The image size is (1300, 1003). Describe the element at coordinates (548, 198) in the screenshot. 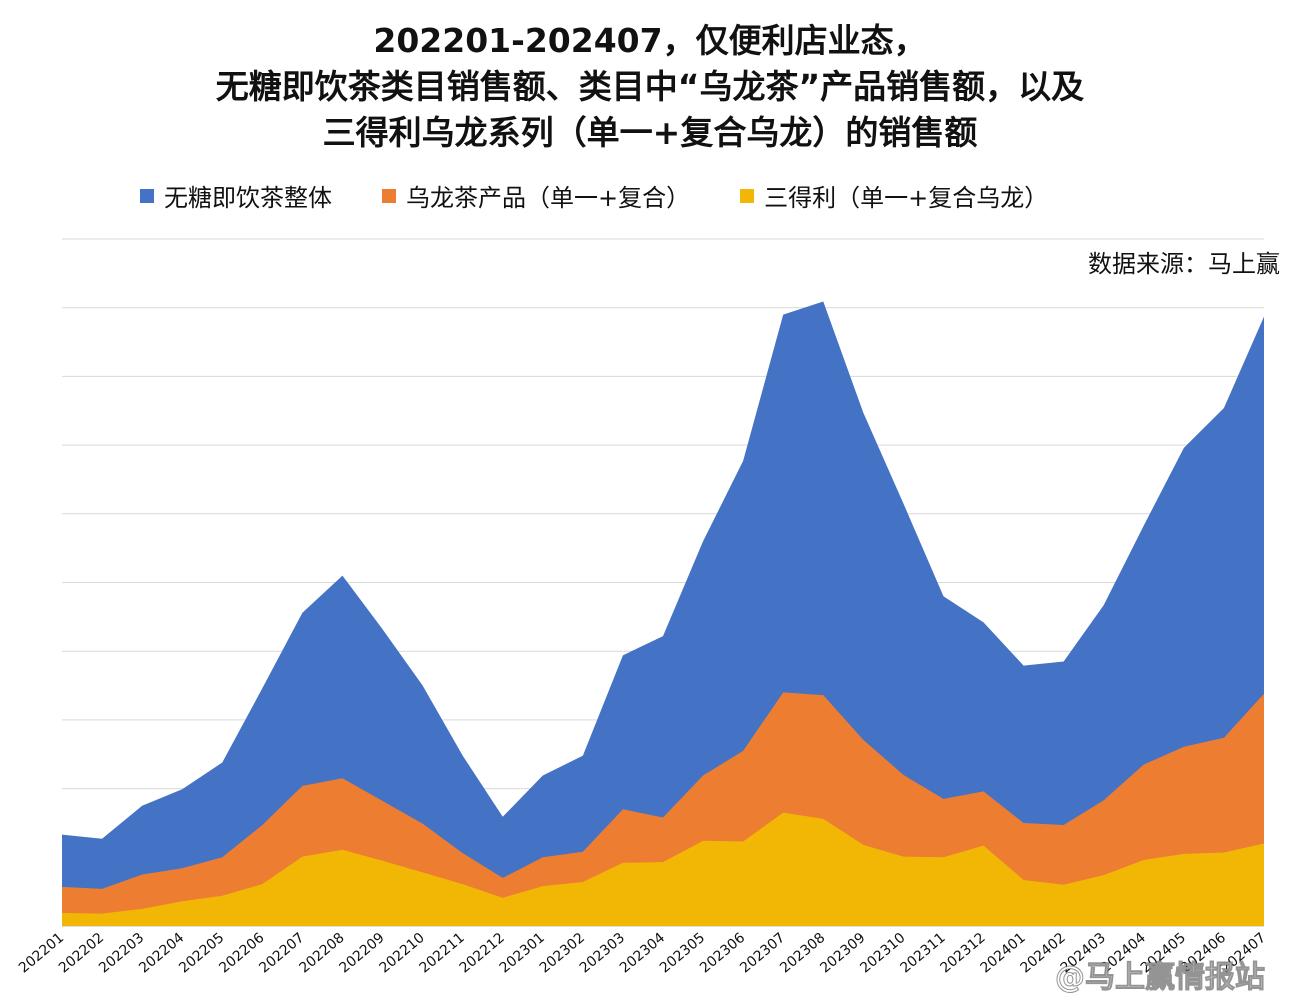

I see `legend-label-oolong: 乌龙茶产品（单一+复合）` at that location.